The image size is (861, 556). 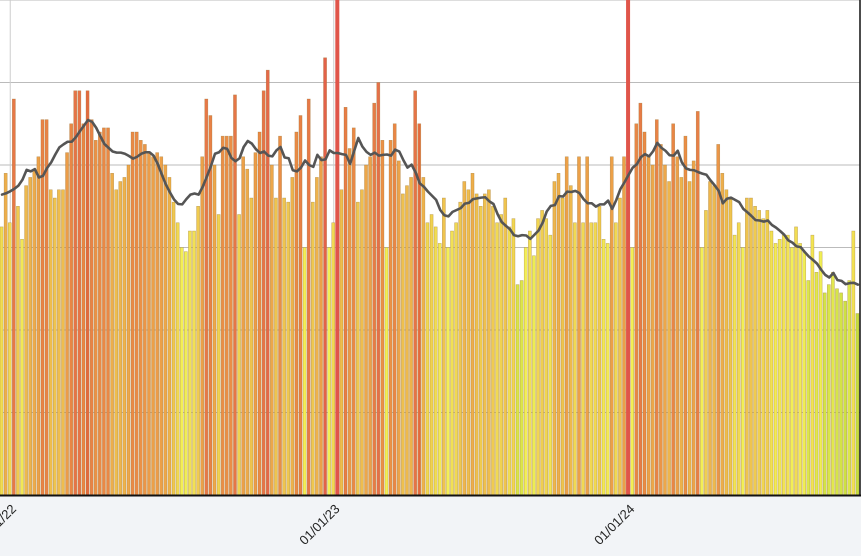 I want to click on x-axis-band, so click(x=430, y=526).